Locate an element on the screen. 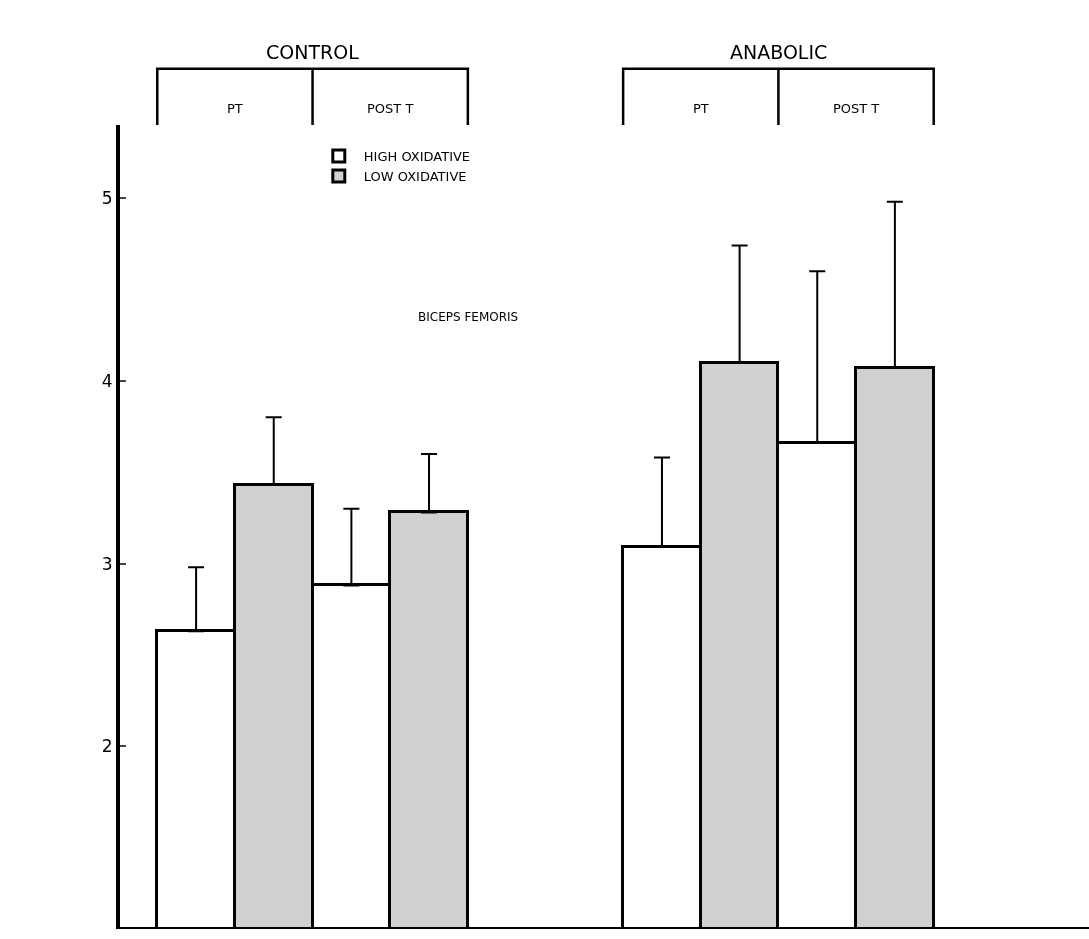 This screenshot has width=1089, height=939. y-tick-label: 2 is located at coordinates (107, 746).